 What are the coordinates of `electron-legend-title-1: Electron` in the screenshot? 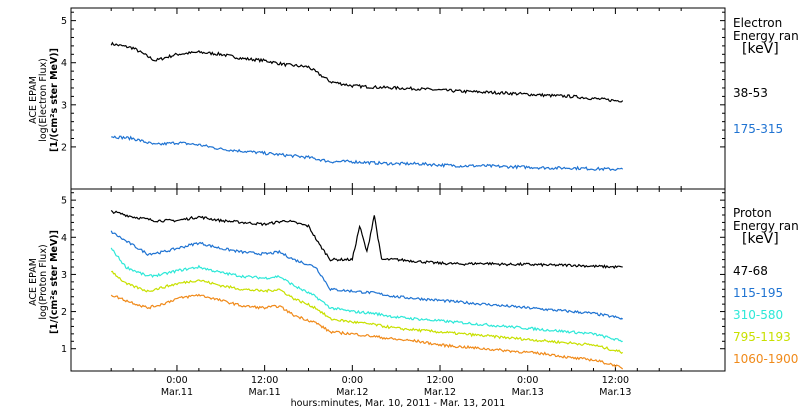 It's located at (757, 23).